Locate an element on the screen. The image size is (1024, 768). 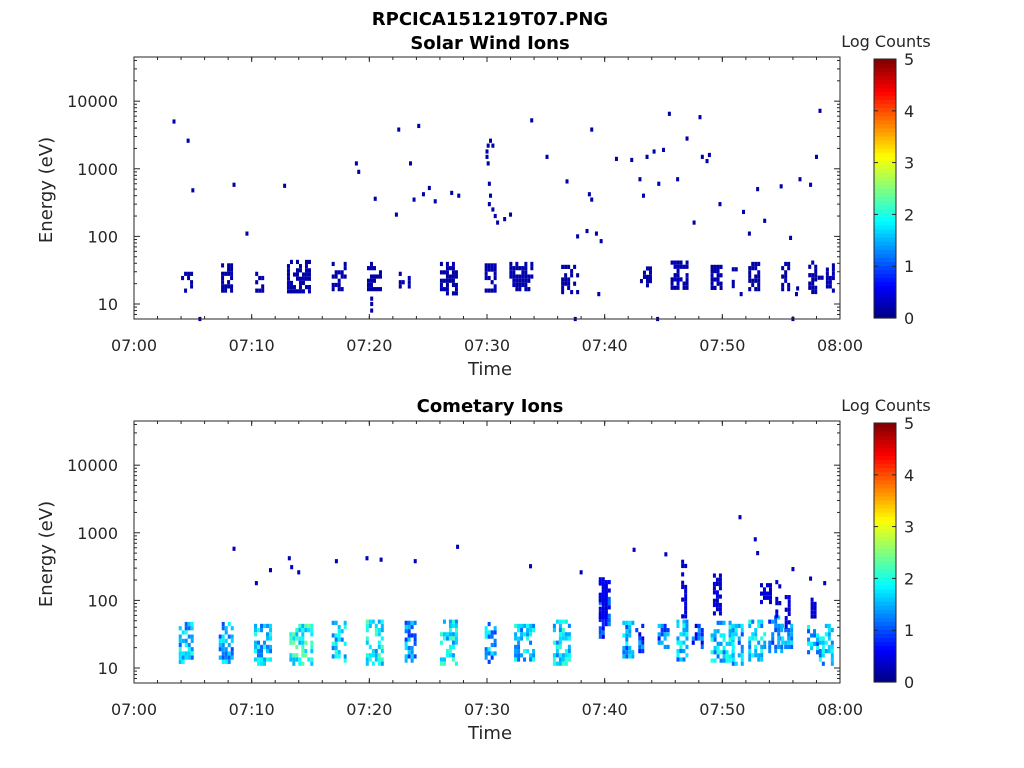
colorbar-frame is located at coordinates (885, 188).